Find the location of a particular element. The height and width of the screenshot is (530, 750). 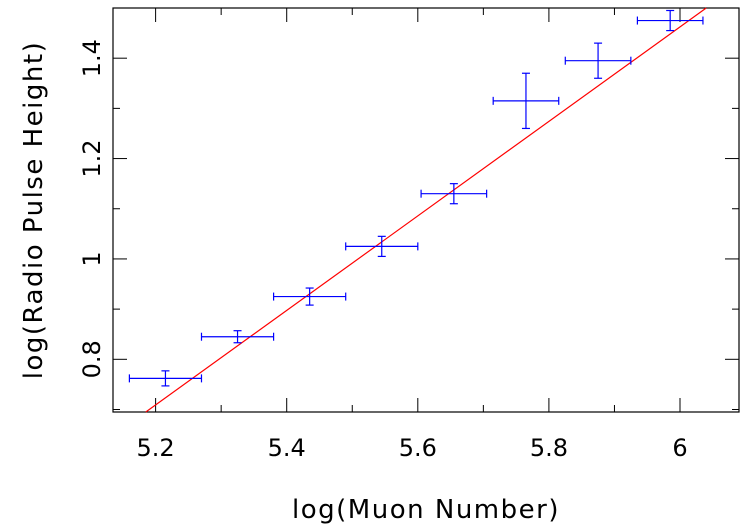

x-tick-label: 5.2 is located at coordinates (156, 448).